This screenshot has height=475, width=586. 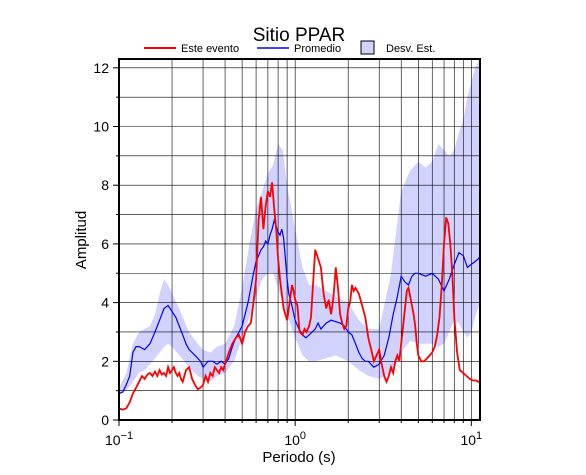 What do you see at coordinates (299, 35) in the screenshot?
I see `chart-title: Sitio PPAR` at bounding box center [299, 35].